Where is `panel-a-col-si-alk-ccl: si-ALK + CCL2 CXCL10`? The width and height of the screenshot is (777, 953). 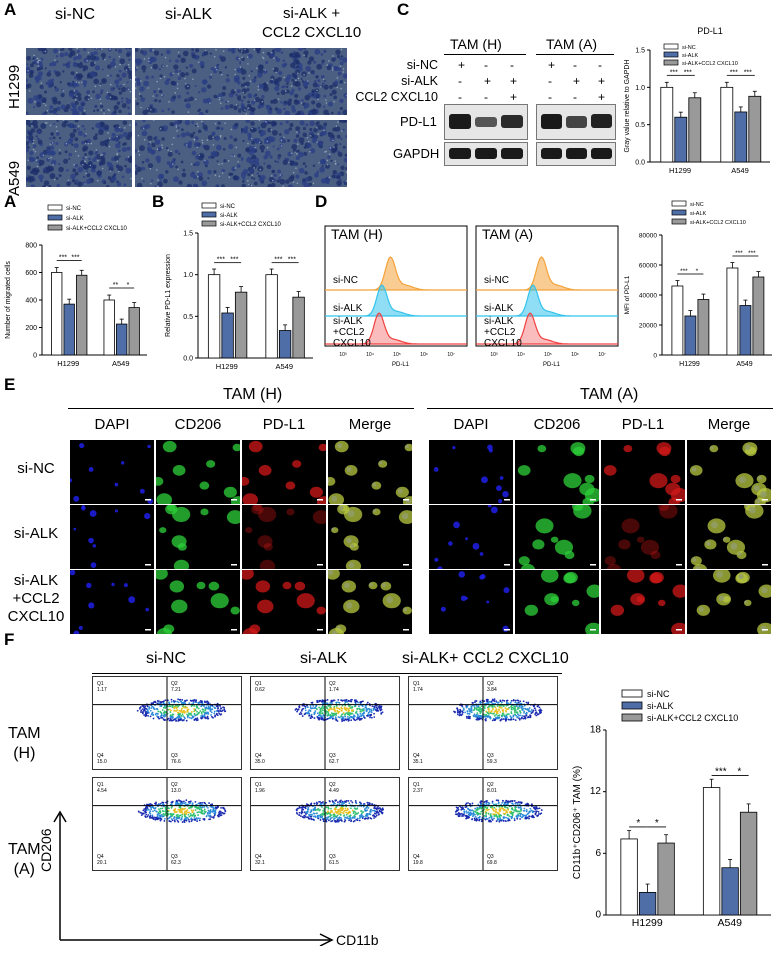 panel-a-col-si-alk-ccl: si-ALK + CCL2 CXCL10 is located at coordinates (312, 23).